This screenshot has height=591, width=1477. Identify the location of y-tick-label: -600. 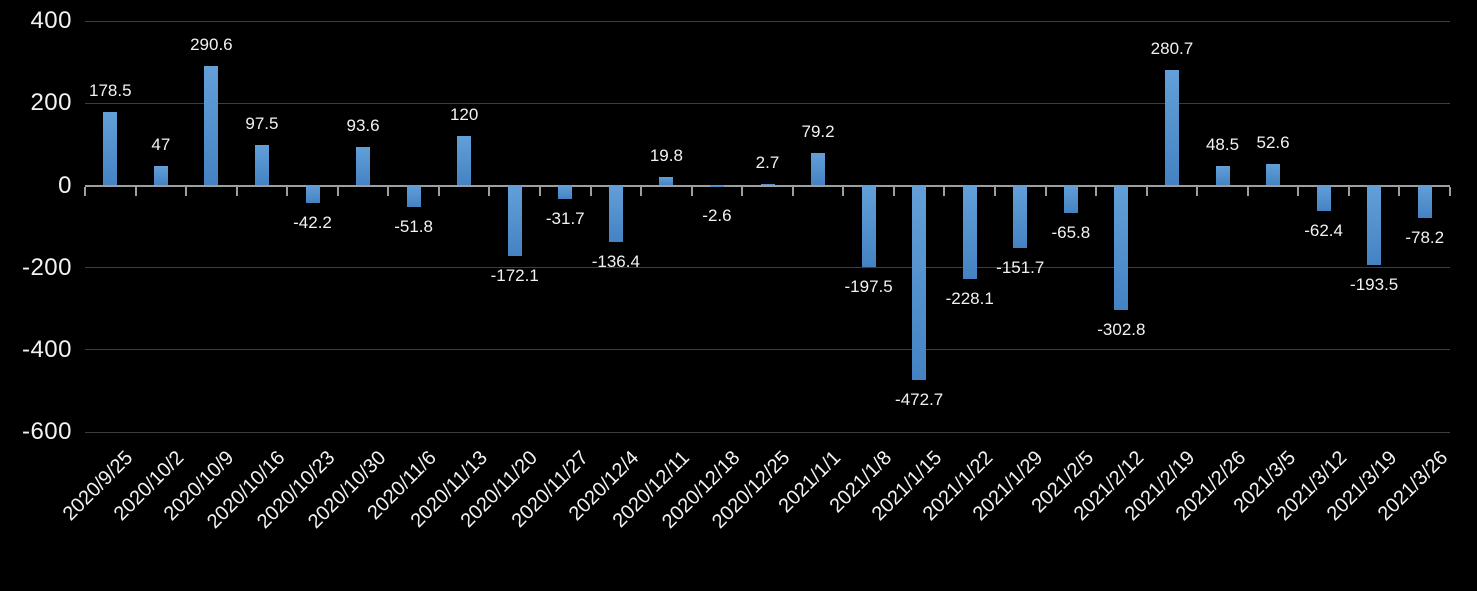
(46, 432).